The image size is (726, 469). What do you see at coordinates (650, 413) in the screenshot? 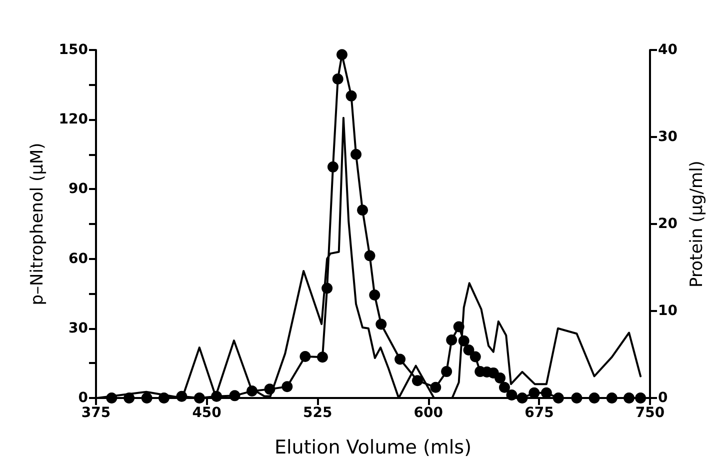
I see `x-tick-label: 750` at bounding box center [650, 413].